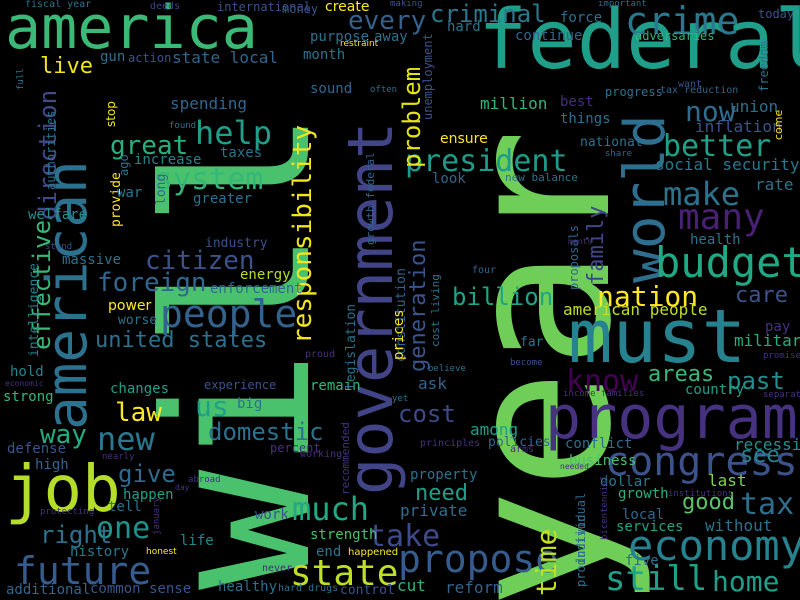 This screenshot has height=600, width=800. I want to click on word-day: day, so click(182, 487).